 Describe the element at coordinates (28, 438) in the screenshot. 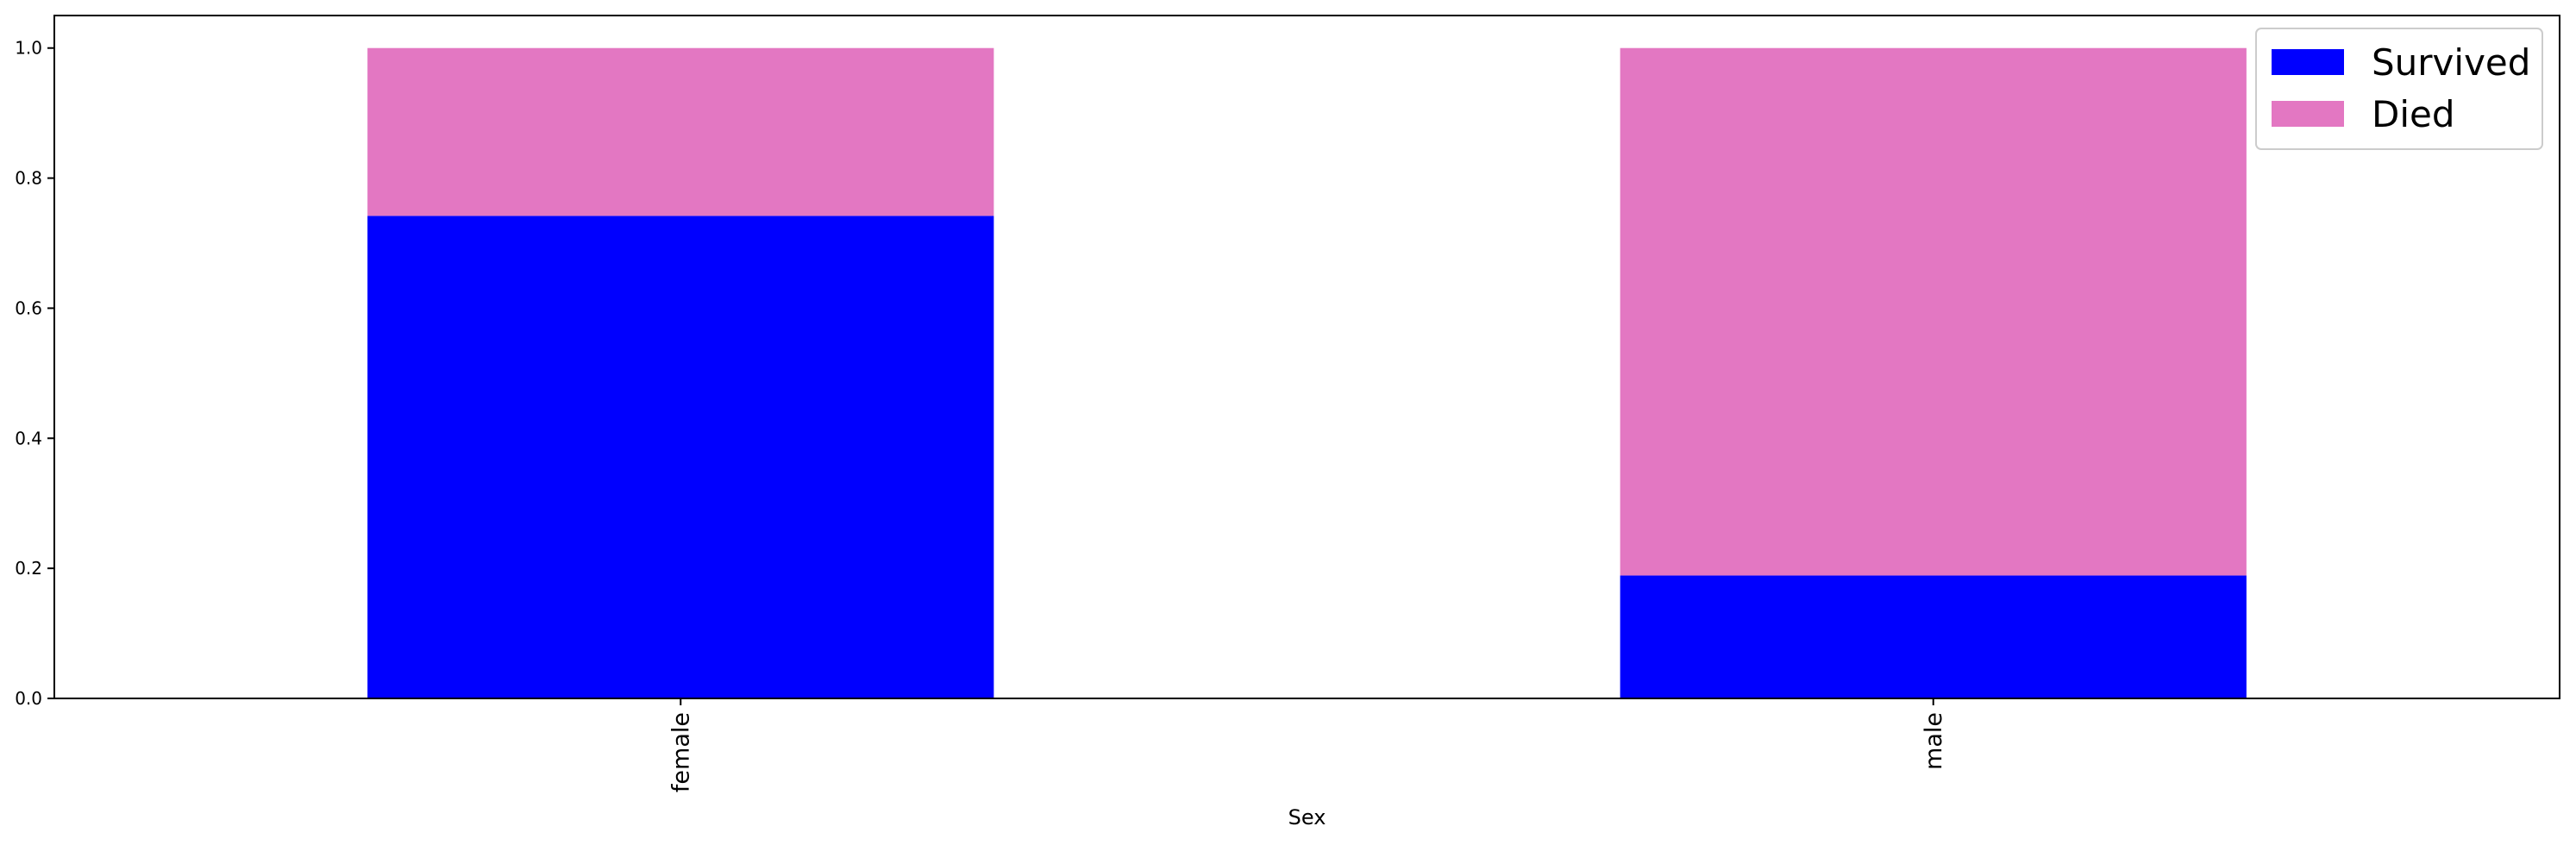

I see `y-tick-label: 0.4` at that location.